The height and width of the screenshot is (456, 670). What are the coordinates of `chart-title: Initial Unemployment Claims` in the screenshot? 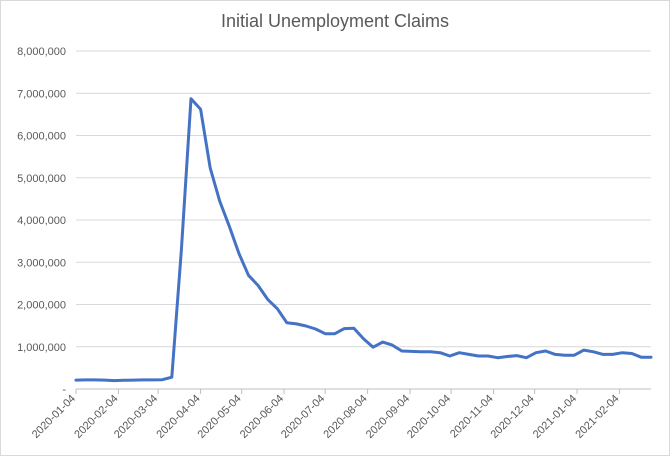 It's located at (335, 21).